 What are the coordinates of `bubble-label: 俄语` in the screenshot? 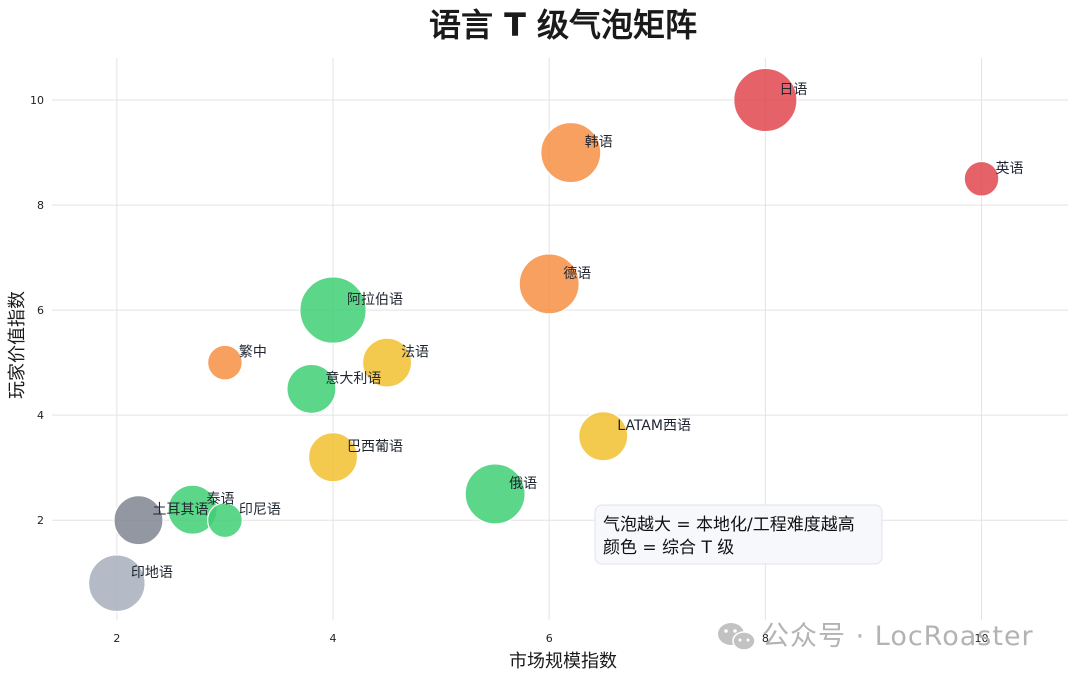 It's located at (523, 484).